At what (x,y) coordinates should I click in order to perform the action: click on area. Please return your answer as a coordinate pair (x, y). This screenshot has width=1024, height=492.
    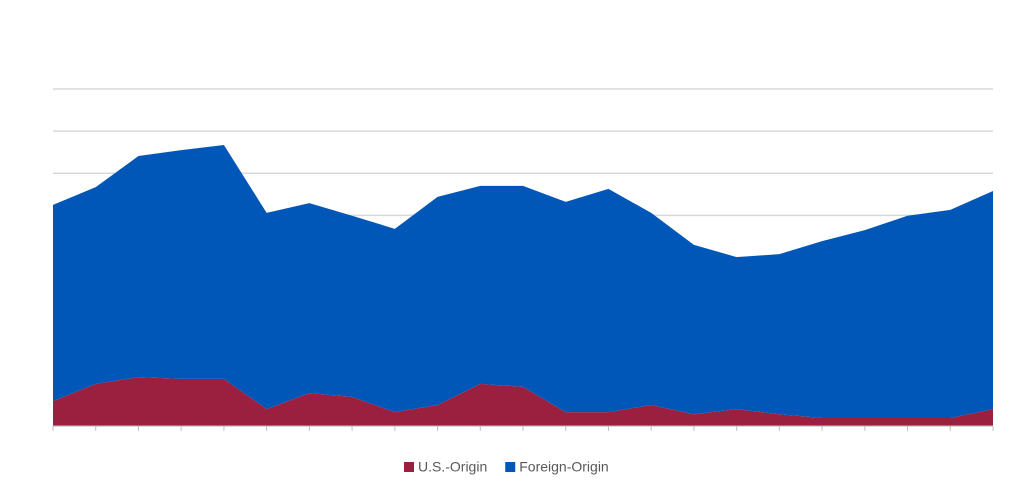
    Looking at the image, I should click on (523, 401).